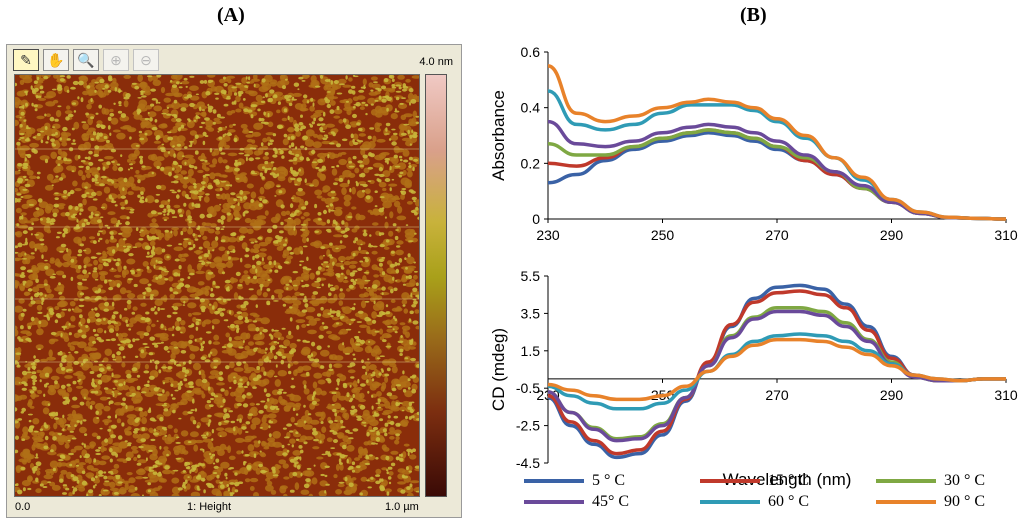  I want to click on magnify-button: 🔍, so click(86, 60).